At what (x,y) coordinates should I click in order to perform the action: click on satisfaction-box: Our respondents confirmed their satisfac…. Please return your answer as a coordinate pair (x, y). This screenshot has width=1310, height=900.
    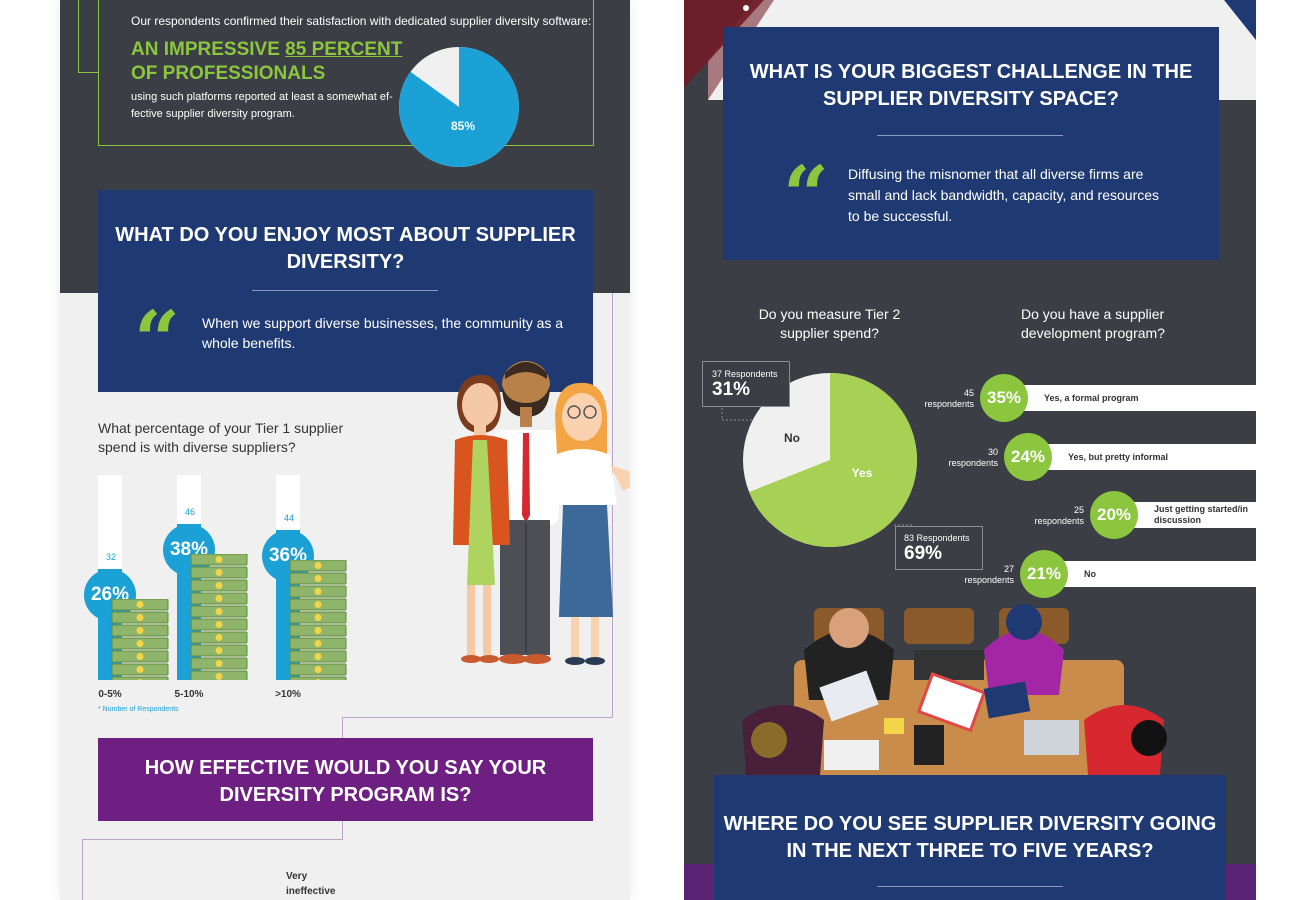
    Looking at the image, I should click on (346, 73).